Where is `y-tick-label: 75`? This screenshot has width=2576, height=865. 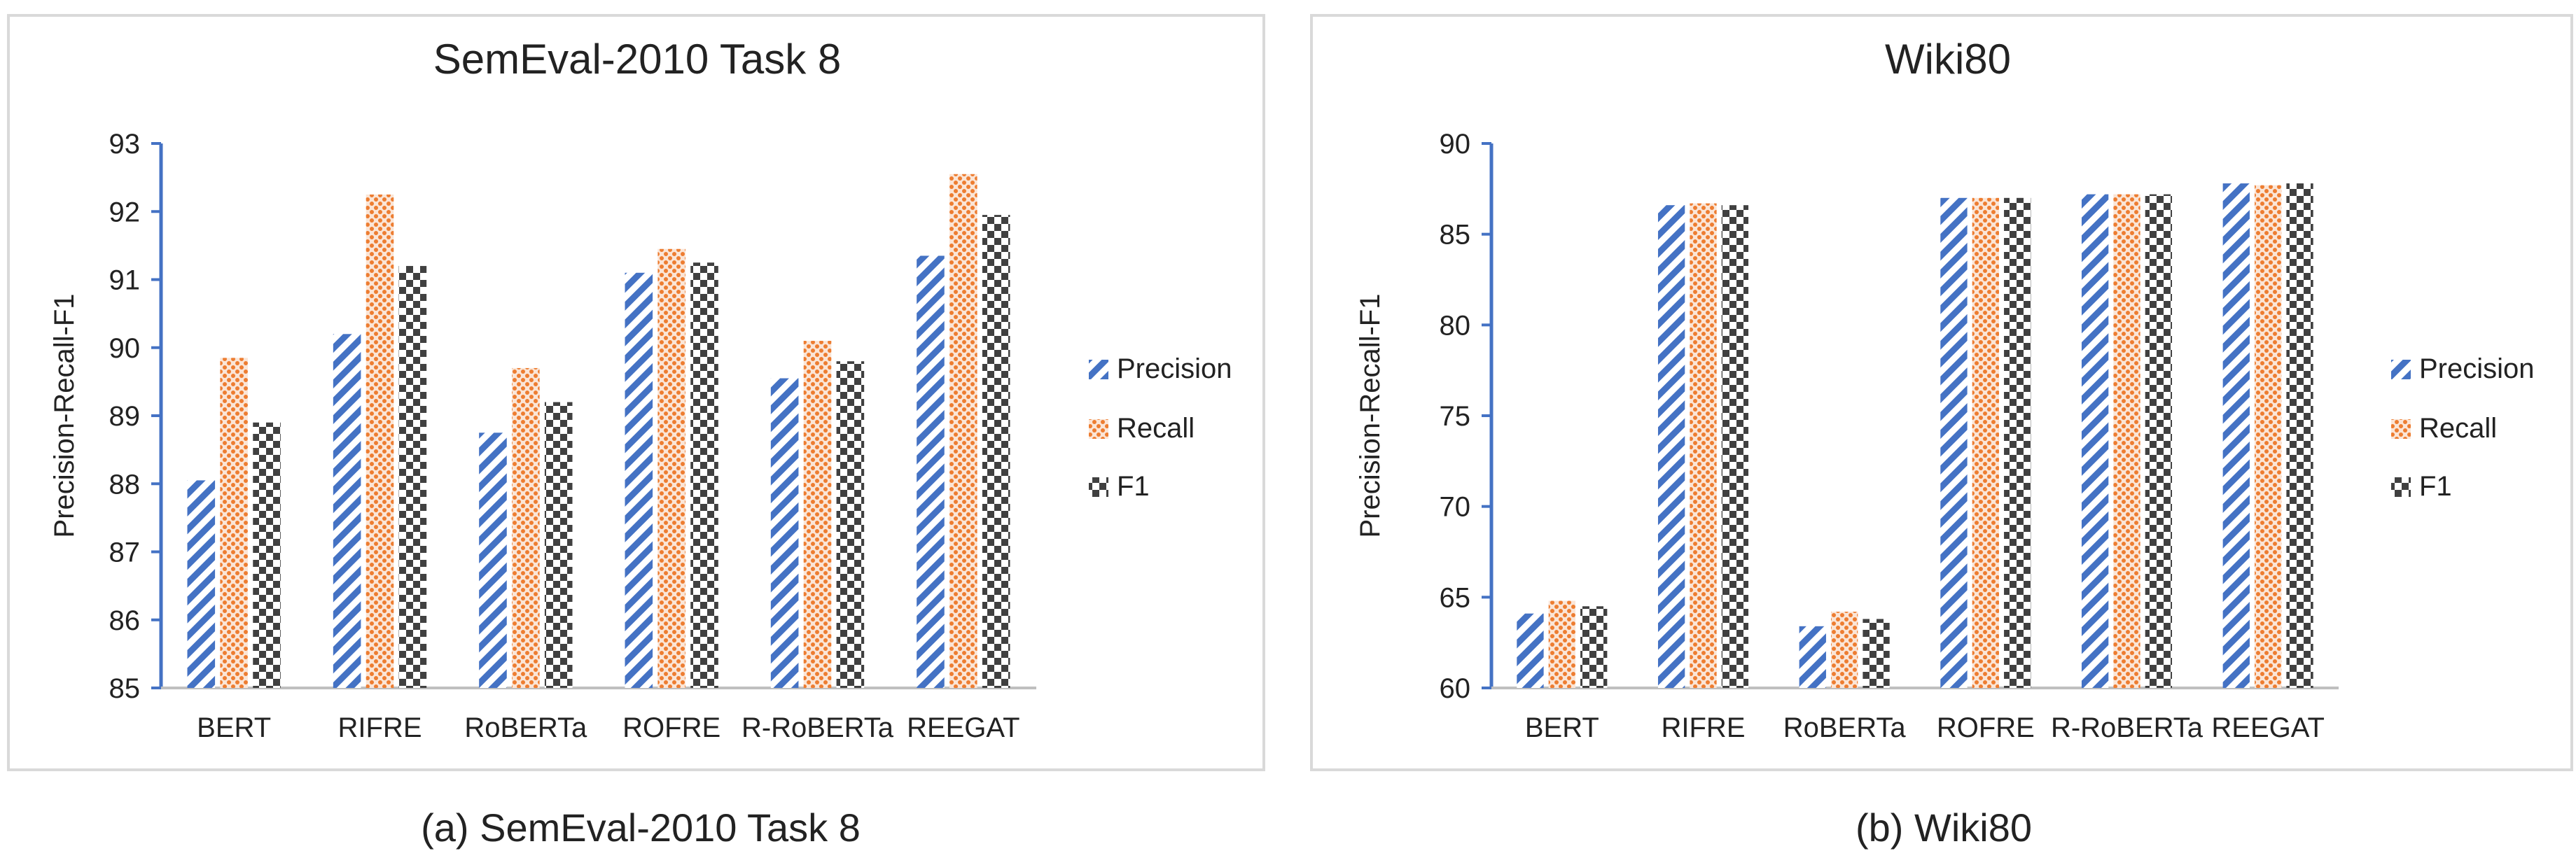
y-tick-label: 75 is located at coordinates (1455, 416).